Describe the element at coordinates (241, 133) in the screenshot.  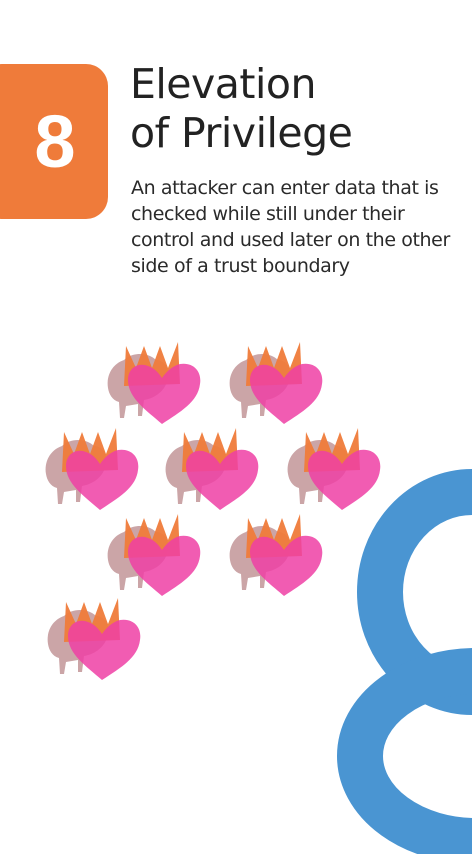
I see `card-title-line-2: of Privilege` at that location.